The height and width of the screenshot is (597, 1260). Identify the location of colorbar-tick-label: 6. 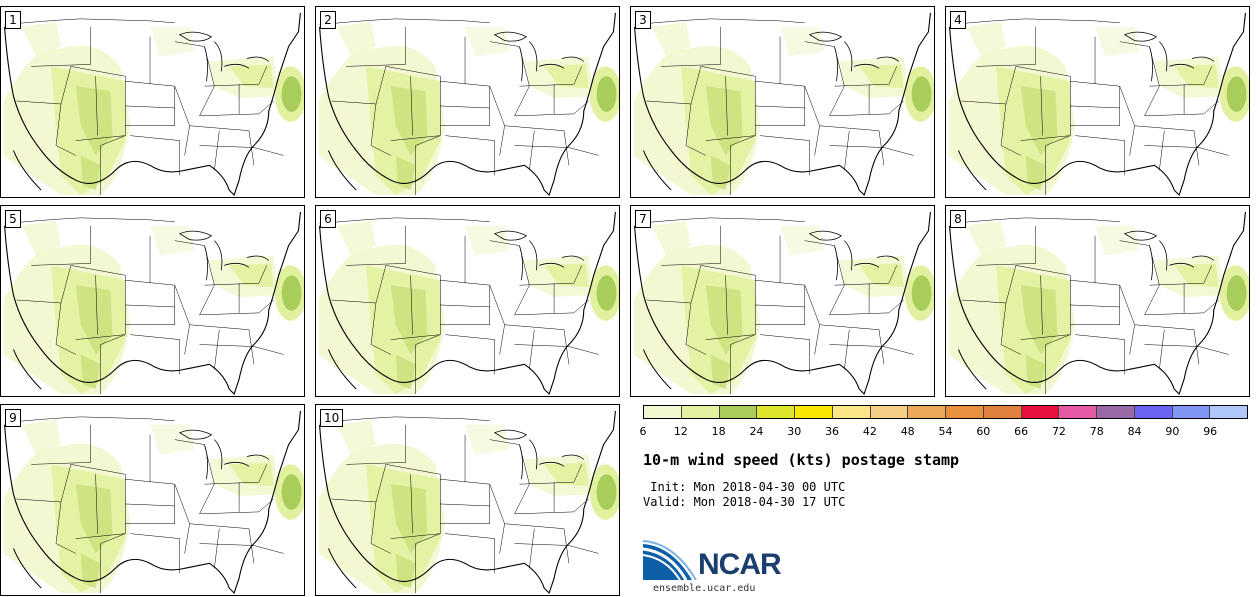
(643, 431).